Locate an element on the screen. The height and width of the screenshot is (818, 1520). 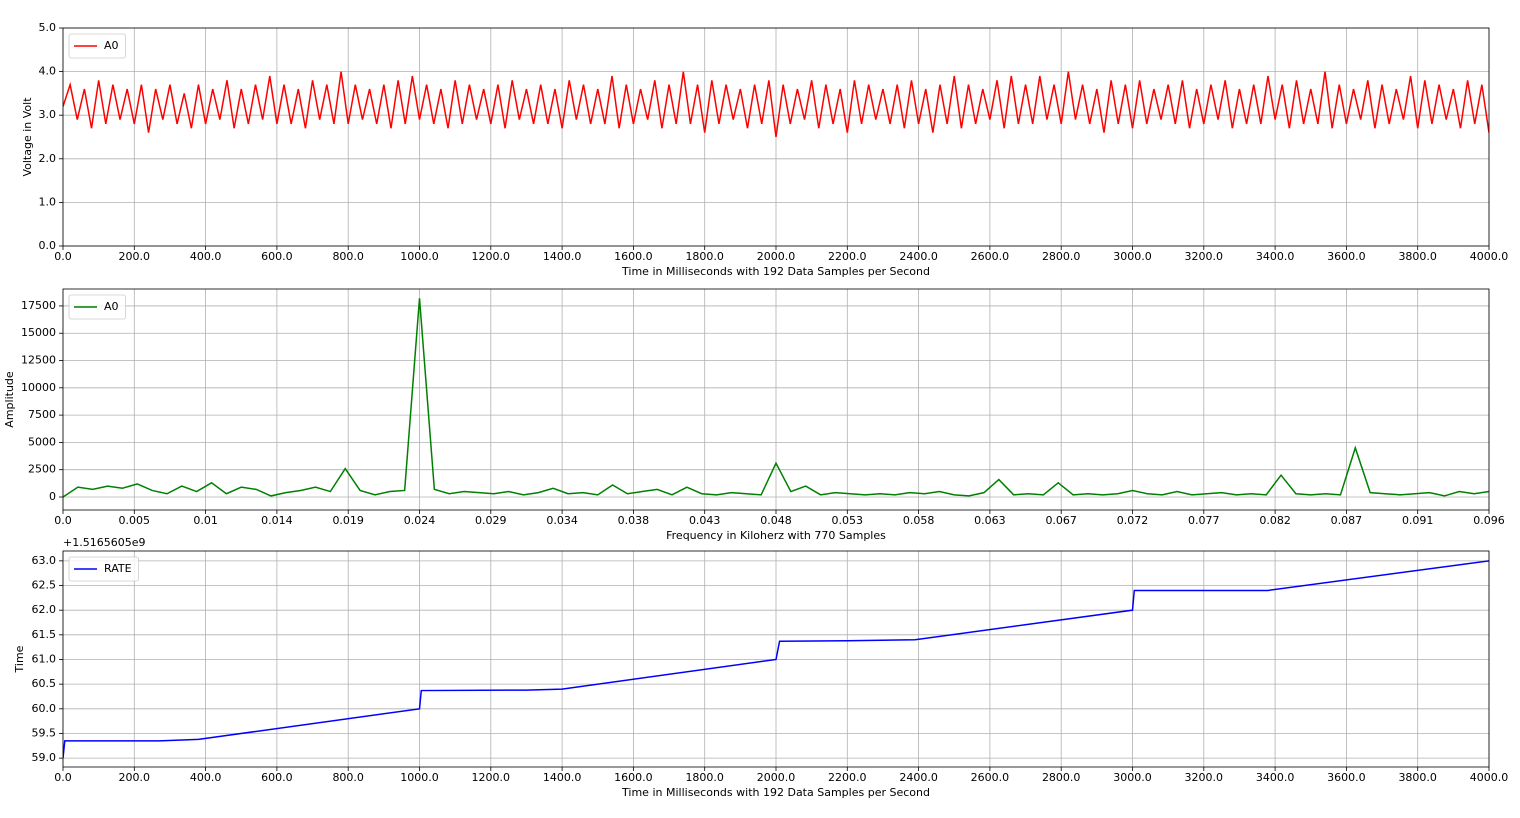
y-axis-label: Voltage in Volt is located at coordinates (27, 137).